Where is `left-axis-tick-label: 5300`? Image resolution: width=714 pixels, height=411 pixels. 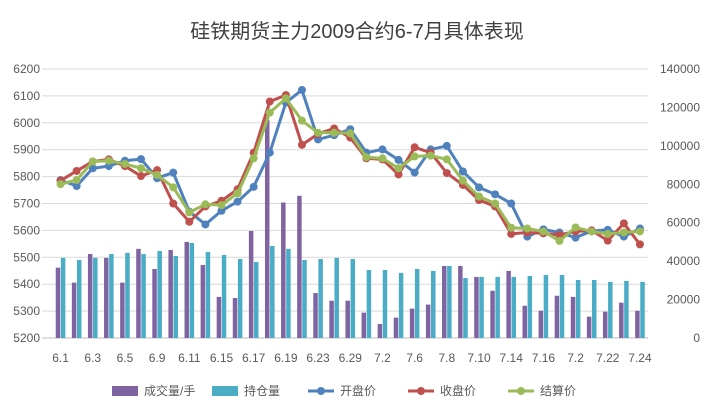
left-axis-tick-label: 5300 is located at coordinates (26, 311).